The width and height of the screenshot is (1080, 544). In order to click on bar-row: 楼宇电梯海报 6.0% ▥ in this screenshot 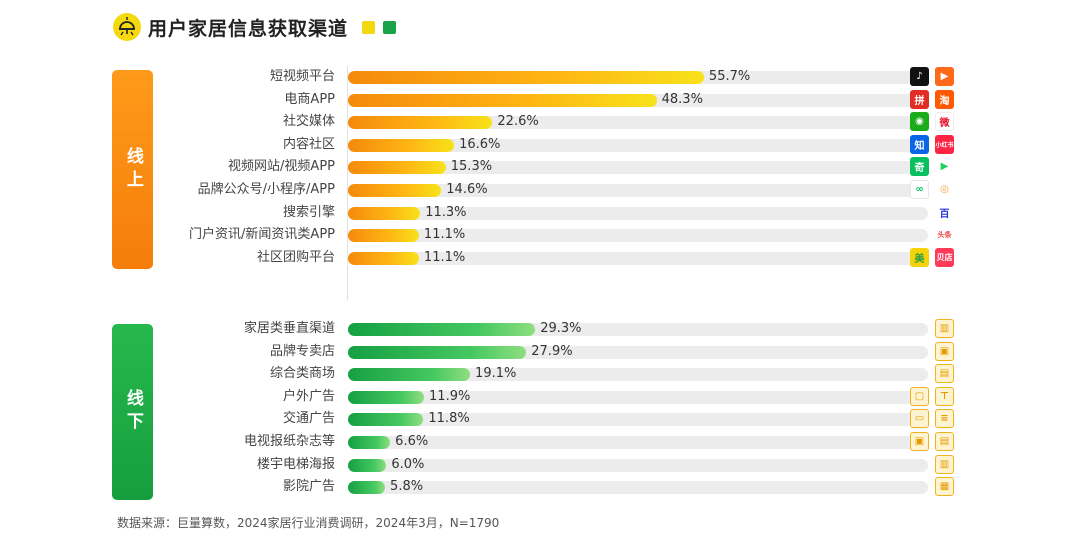, I will do `click(540, 464)`.